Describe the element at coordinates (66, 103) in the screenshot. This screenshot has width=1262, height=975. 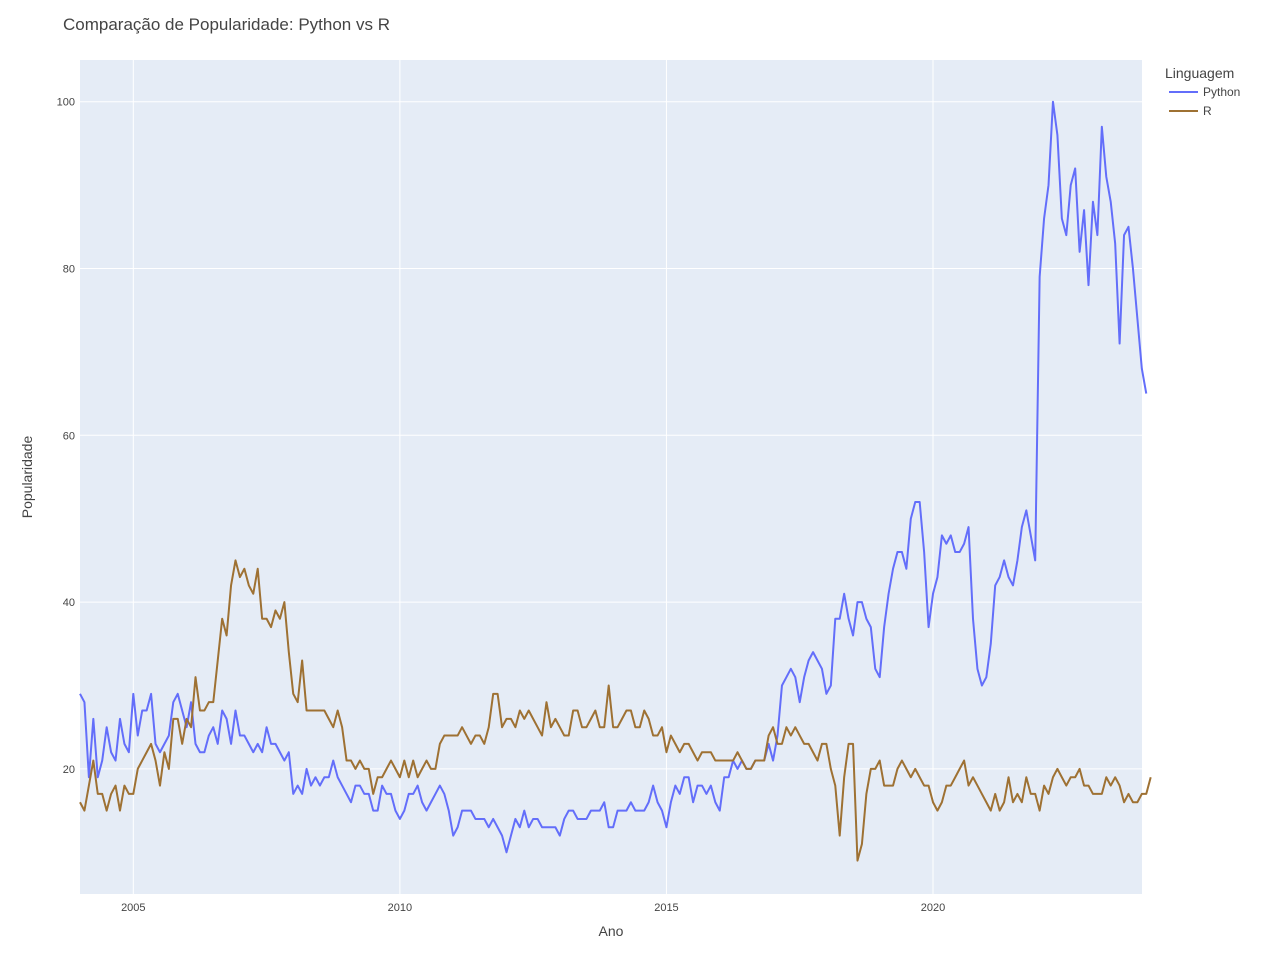
I see `y-tick-label: 100` at that location.